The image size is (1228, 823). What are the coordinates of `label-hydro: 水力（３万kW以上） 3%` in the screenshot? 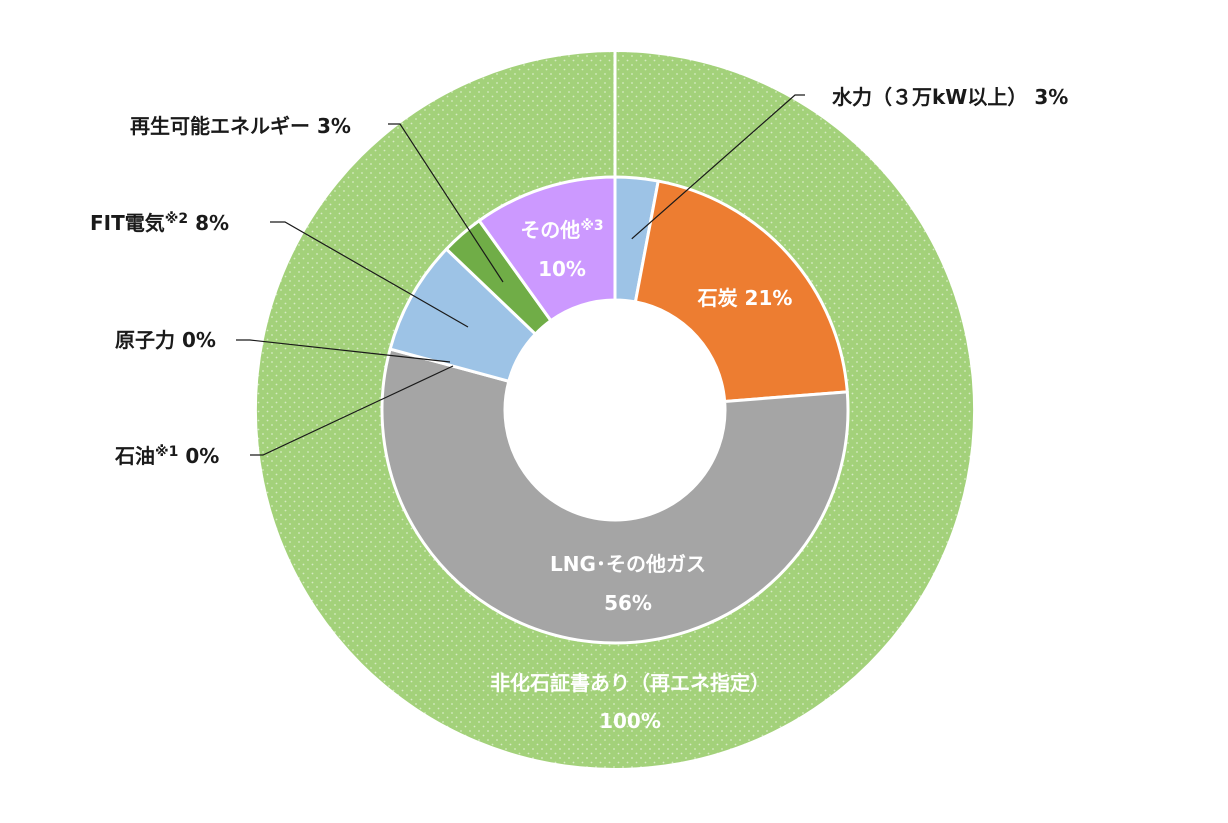 It's located at (950, 97).